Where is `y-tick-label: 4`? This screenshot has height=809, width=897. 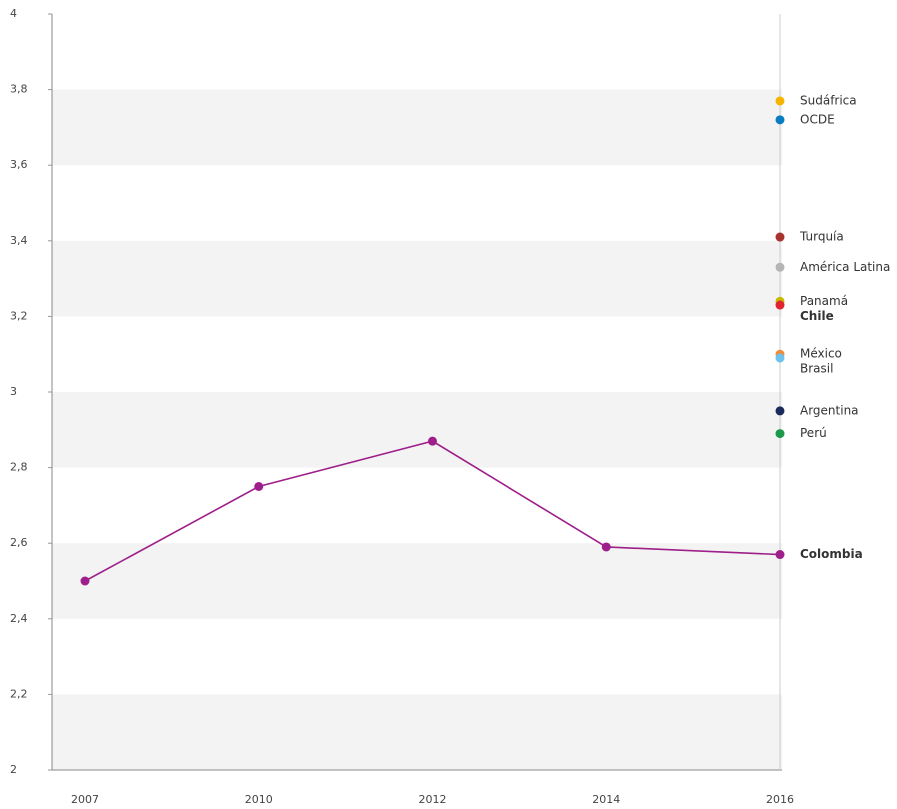
y-tick-label: 4 is located at coordinates (13, 13).